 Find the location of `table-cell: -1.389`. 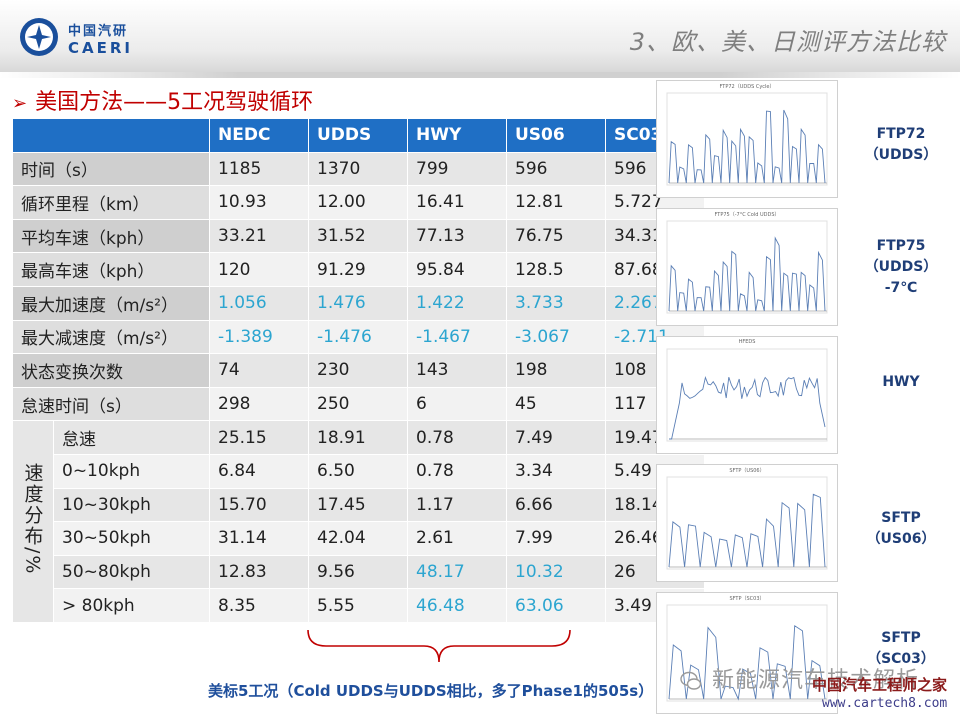

table-cell: -1.389 is located at coordinates (259, 337).